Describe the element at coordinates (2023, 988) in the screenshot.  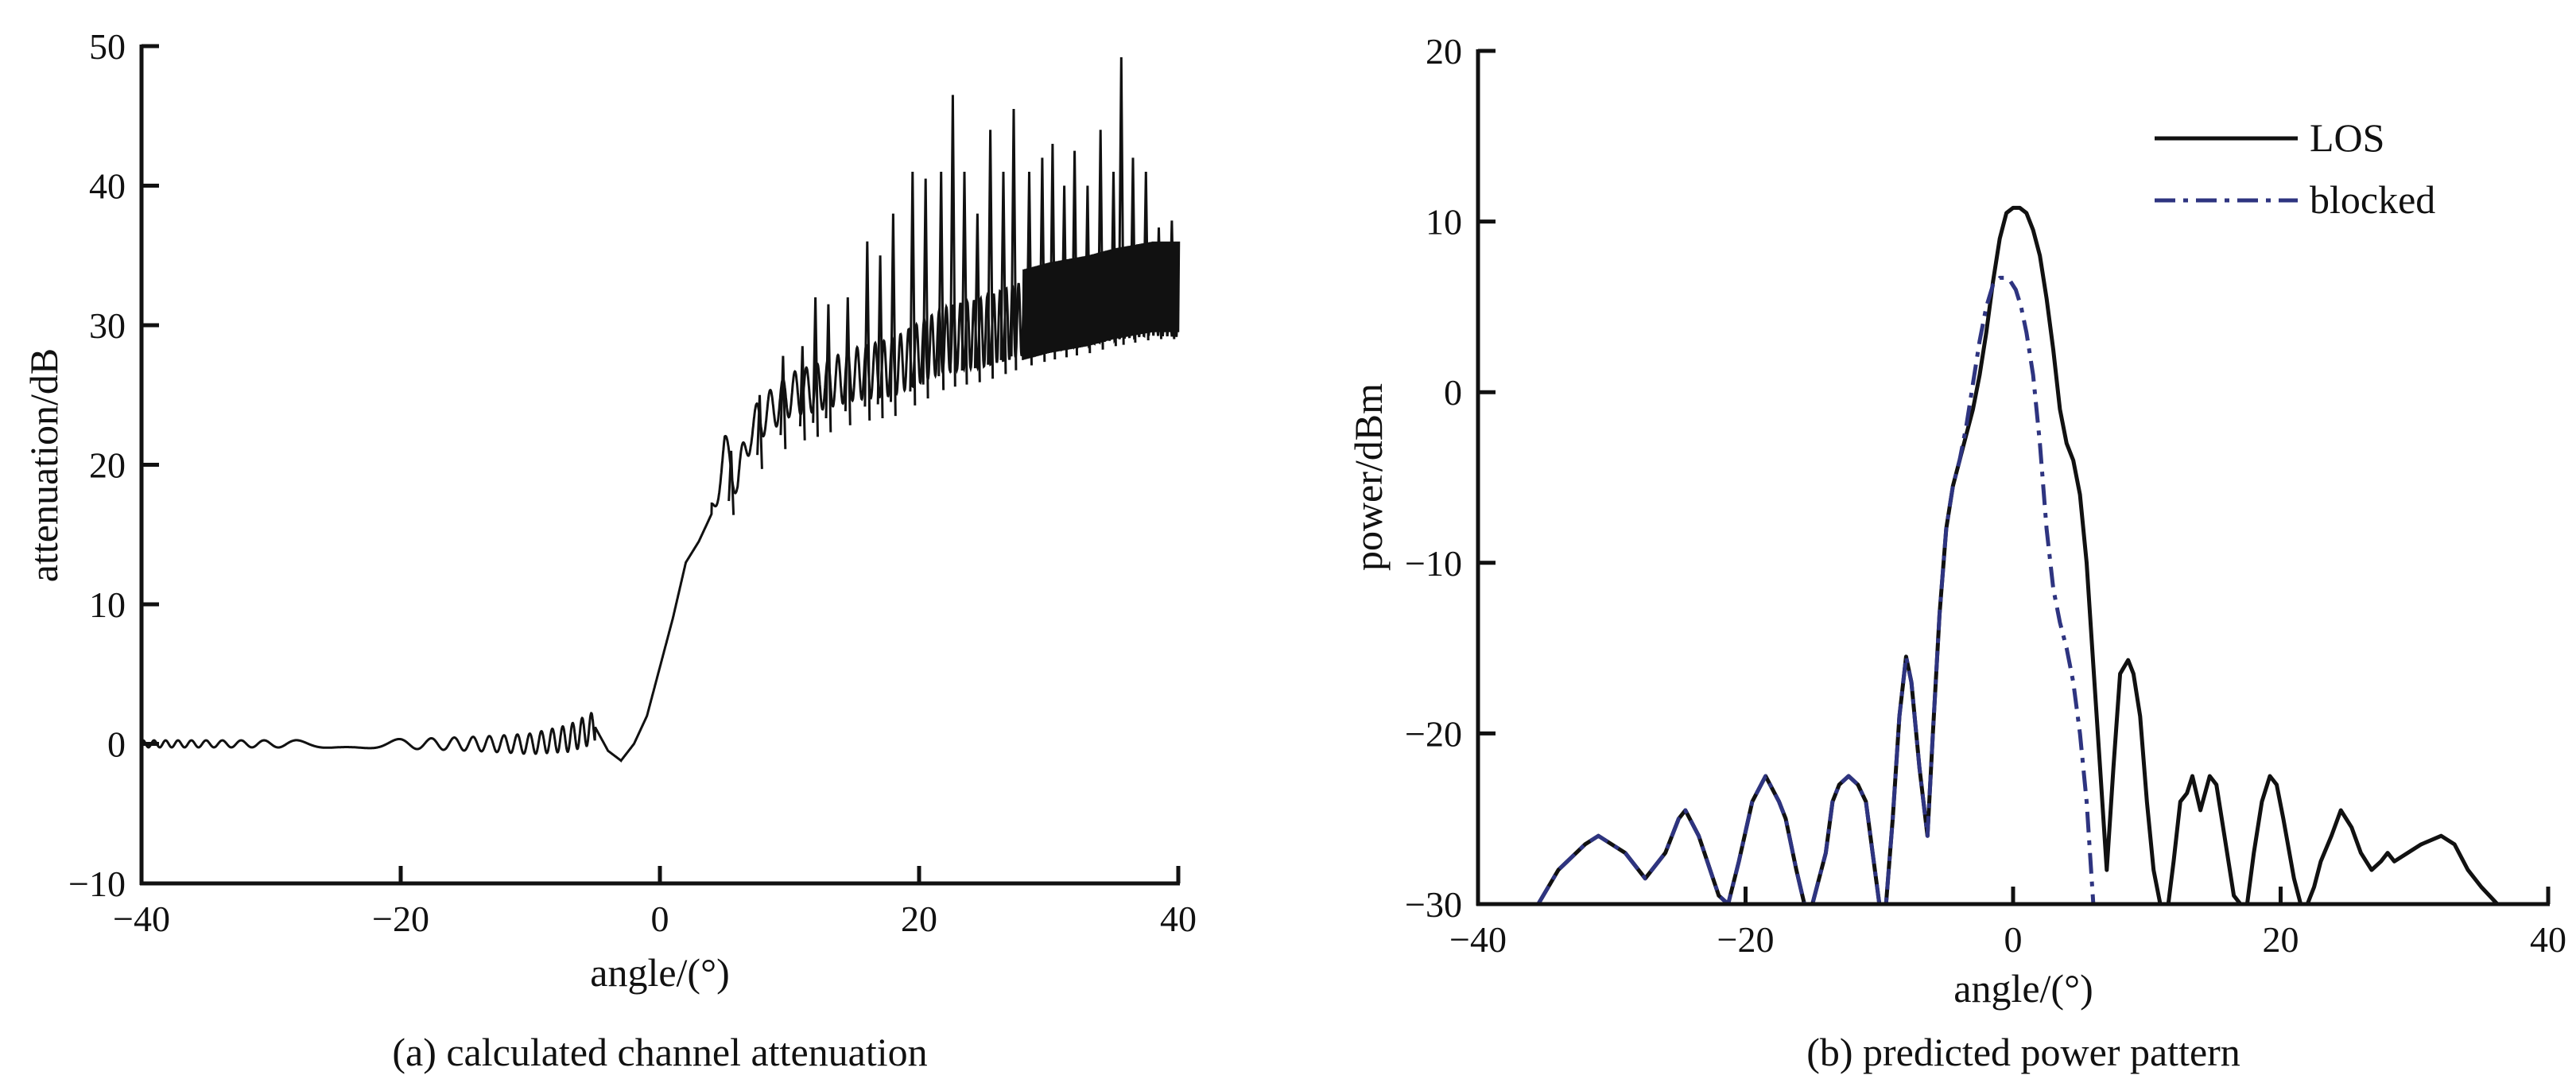
I see `panel-b-xlabel: angle/(°)` at that location.